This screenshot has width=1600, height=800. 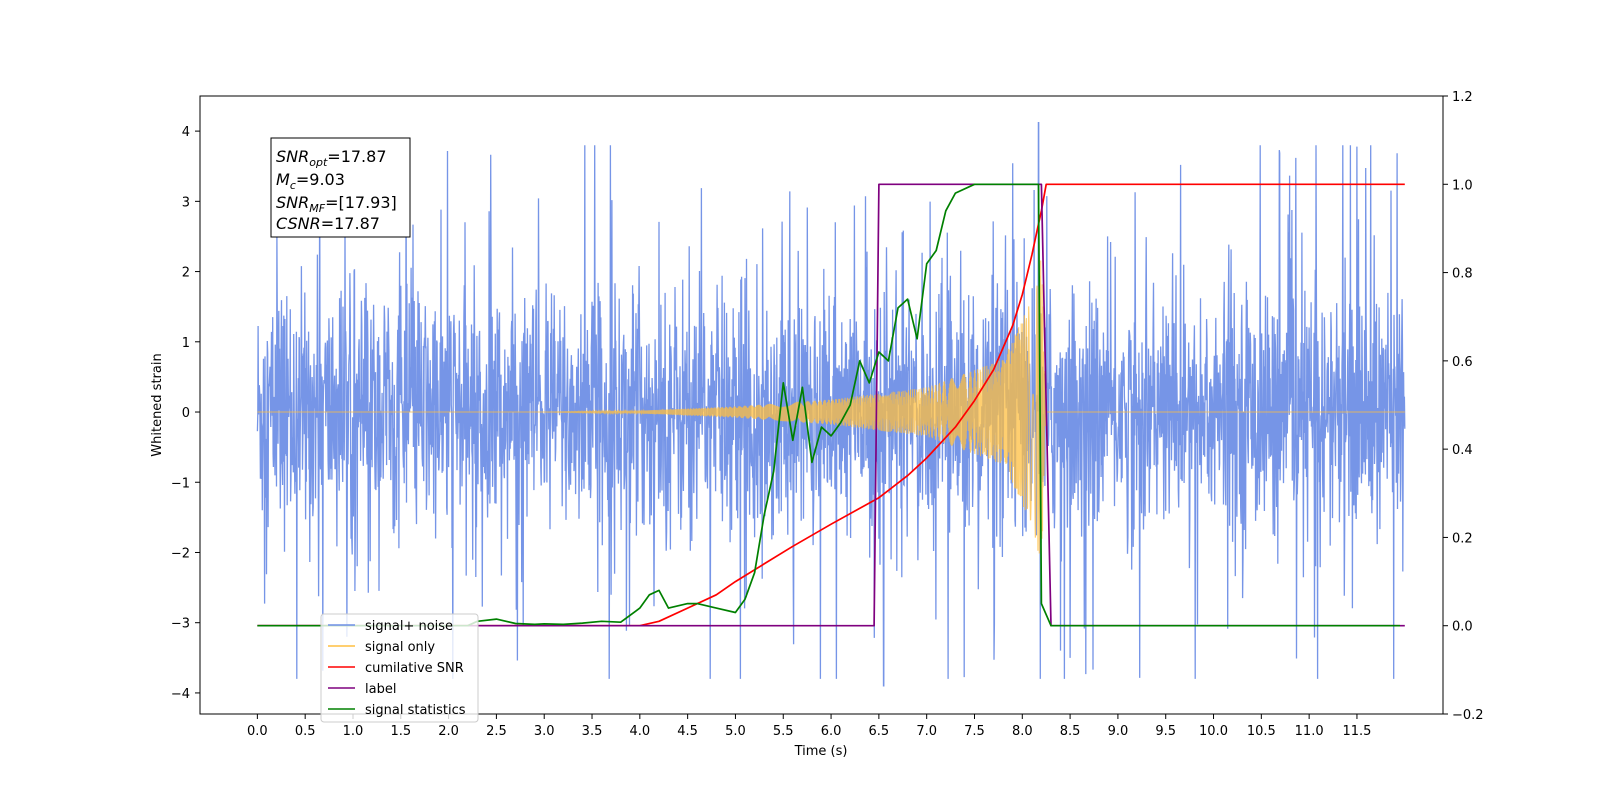 I want to click on annotation-line-csnr: CSNR=17.87, so click(x=328, y=223).